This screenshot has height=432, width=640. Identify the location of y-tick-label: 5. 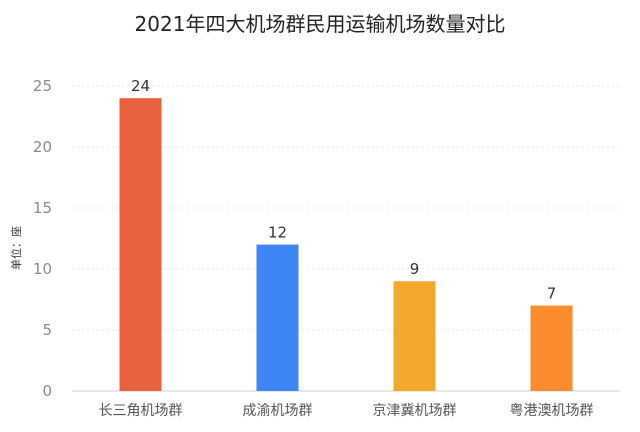
(47, 330).